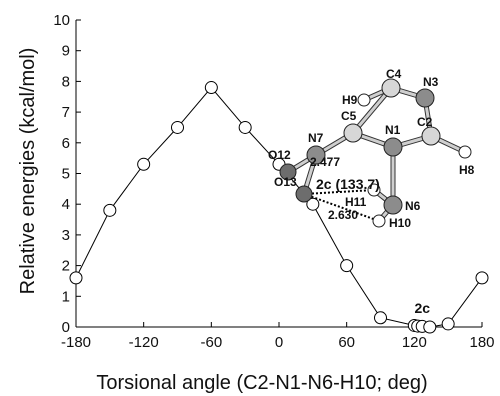  I want to click on atom-label: H8, so click(467, 170).